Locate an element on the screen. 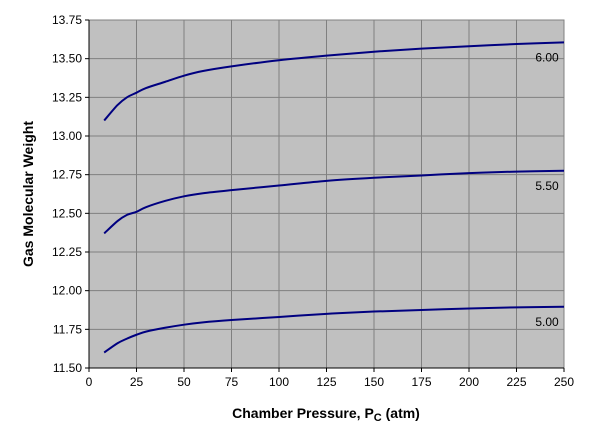 Image resolution: width=590 pixels, height=440 pixels. y-tick-label: 12.75 is located at coordinates (67, 175).